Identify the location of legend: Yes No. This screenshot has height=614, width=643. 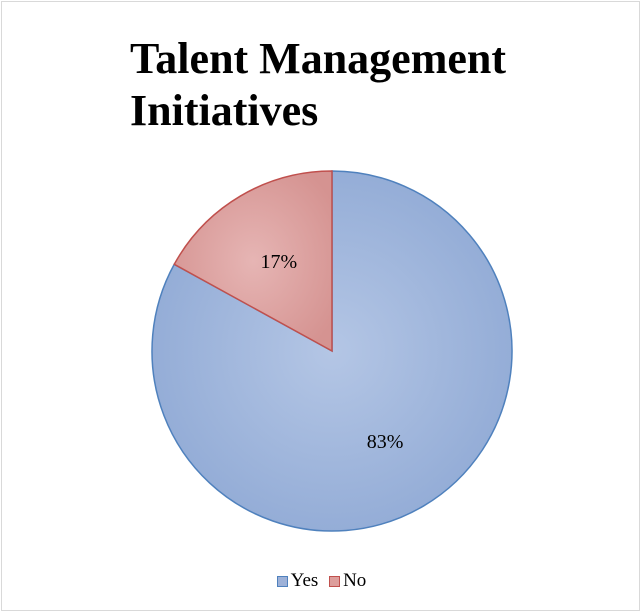
(321, 582).